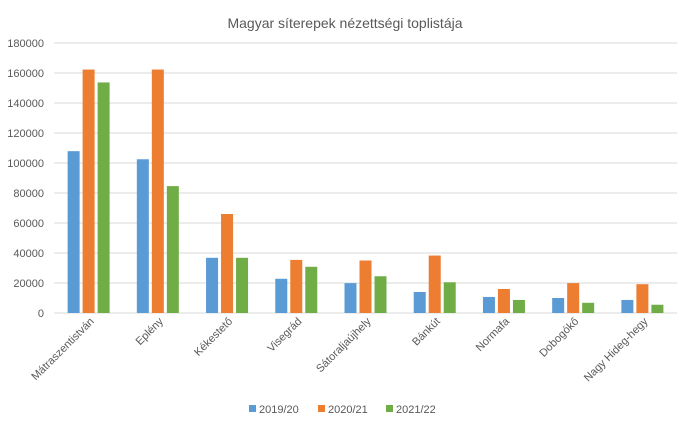  What do you see at coordinates (25, 74) in the screenshot?
I see `y-tick-label: 160000` at bounding box center [25, 74].